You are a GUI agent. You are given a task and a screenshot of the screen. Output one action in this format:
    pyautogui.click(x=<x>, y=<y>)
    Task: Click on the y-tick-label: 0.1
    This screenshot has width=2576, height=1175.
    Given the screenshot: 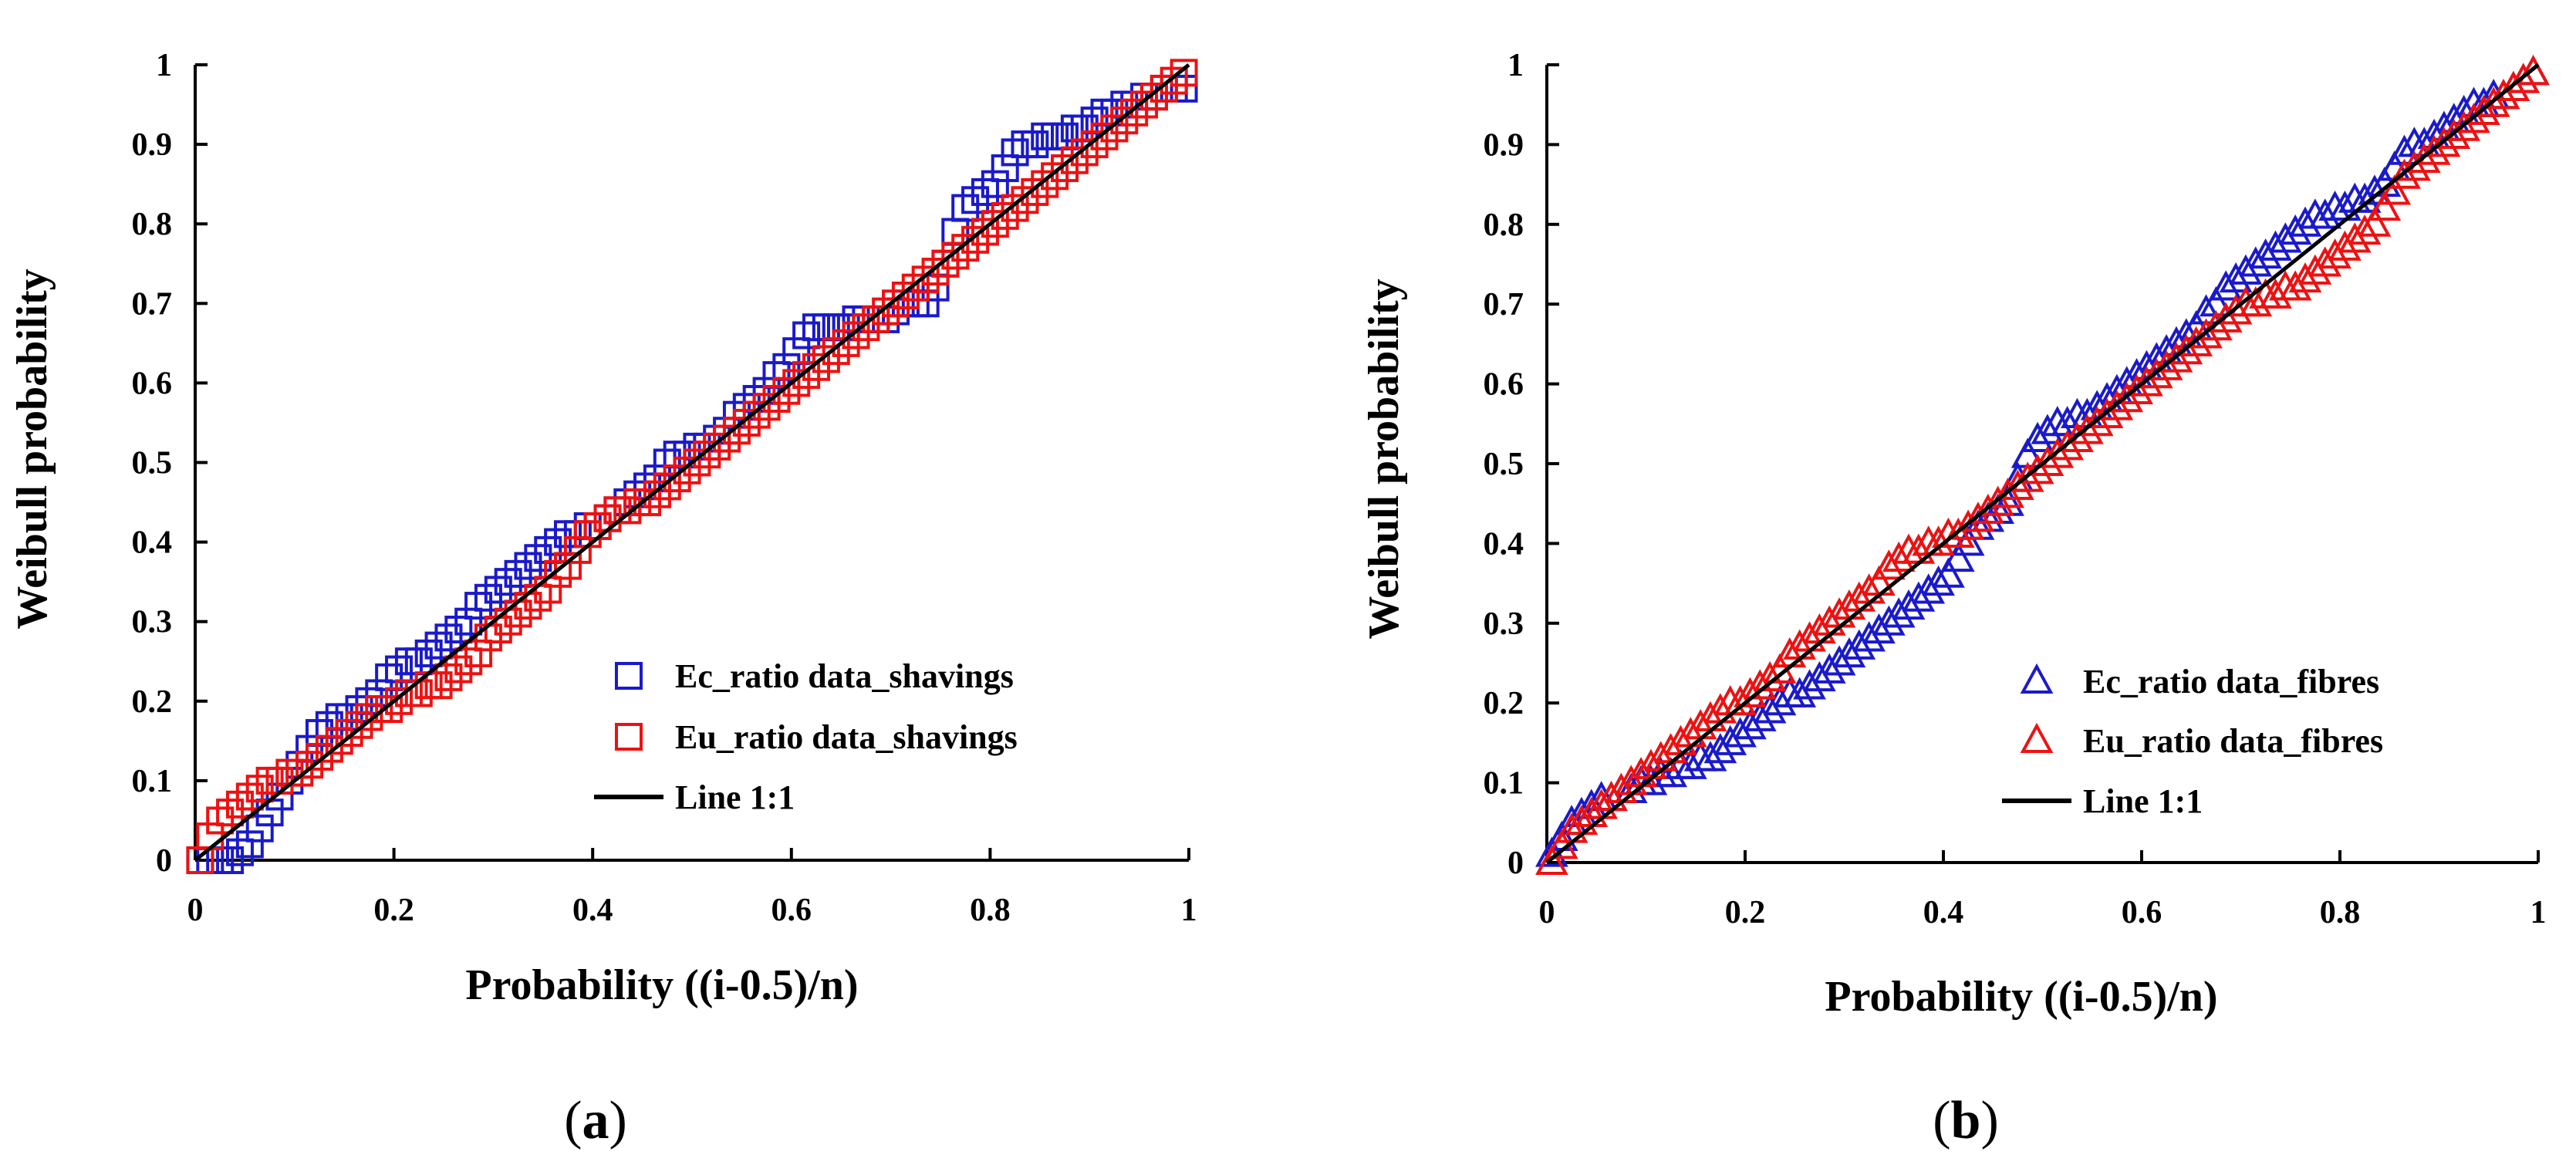 What is the action you would take?
    pyautogui.click(x=152, y=781)
    